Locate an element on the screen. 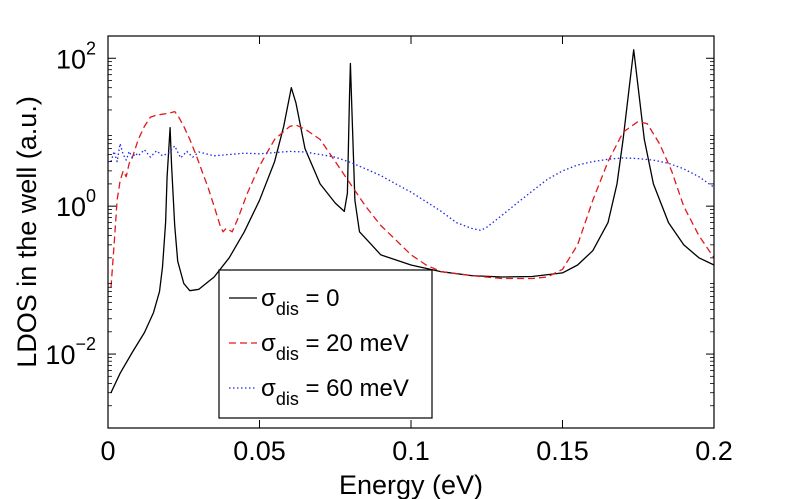  x-tick-label-1: 0 is located at coordinates (107, 451).